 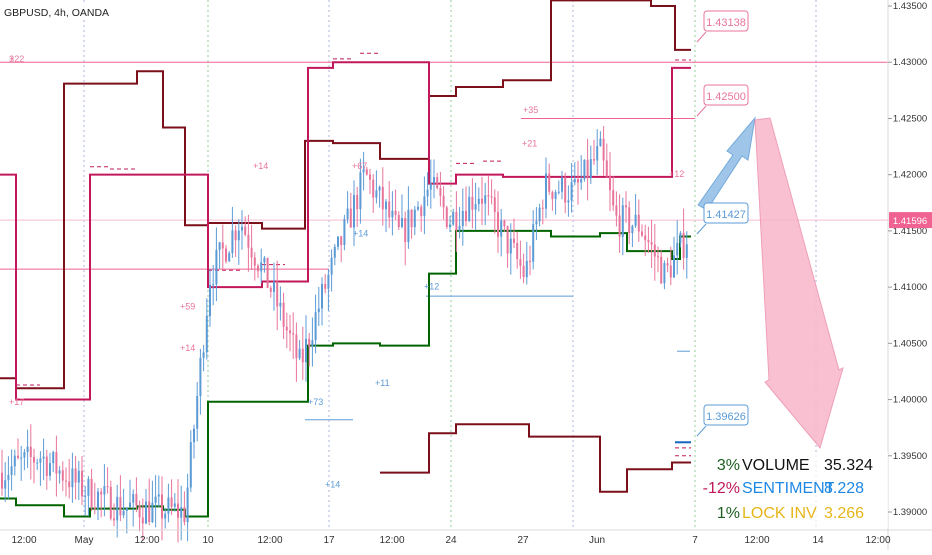 I want to click on annotation-label: +21, so click(x=529, y=144).